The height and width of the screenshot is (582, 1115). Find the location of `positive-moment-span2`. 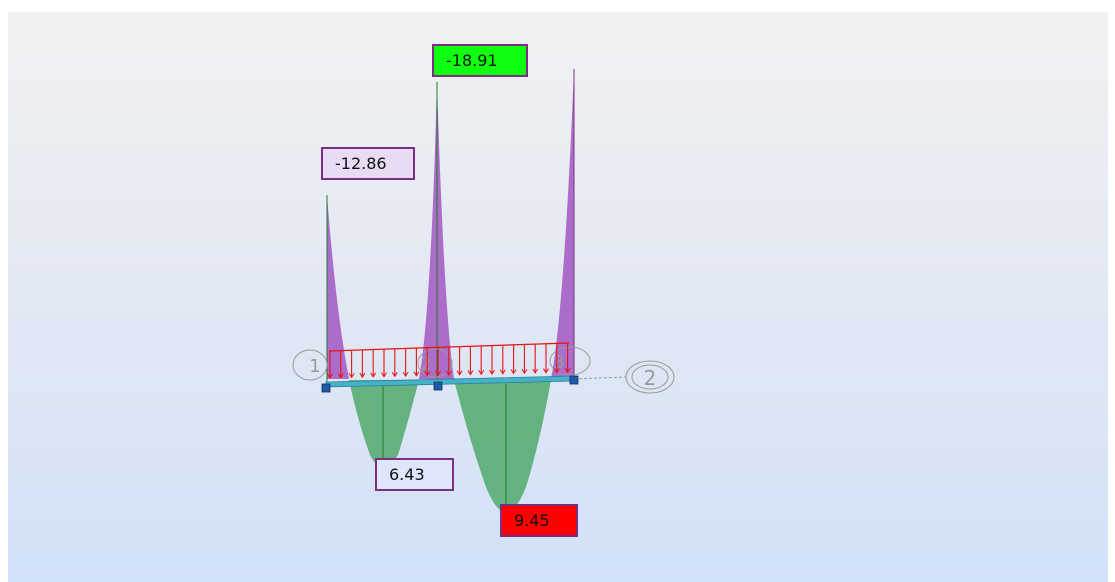

positive-moment-span2 is located at coordinates (502, 446).